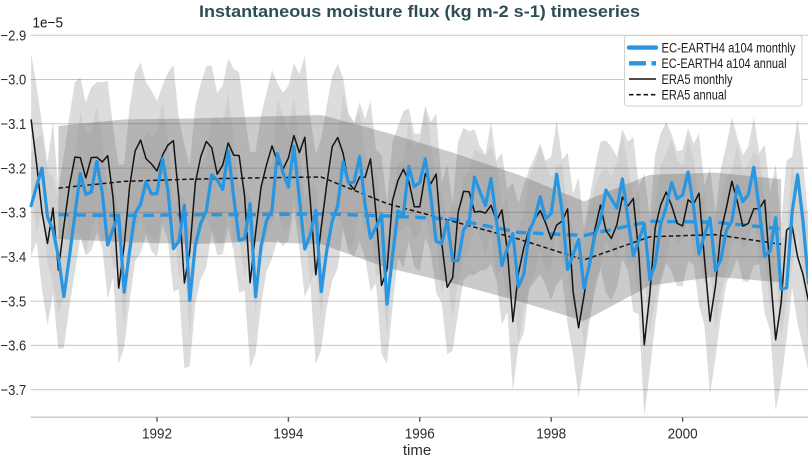 The image size is (808, 462). Describe the element at coordinates (14, 301) in the screenshot. I see `svg-text: −3.5` at that location.